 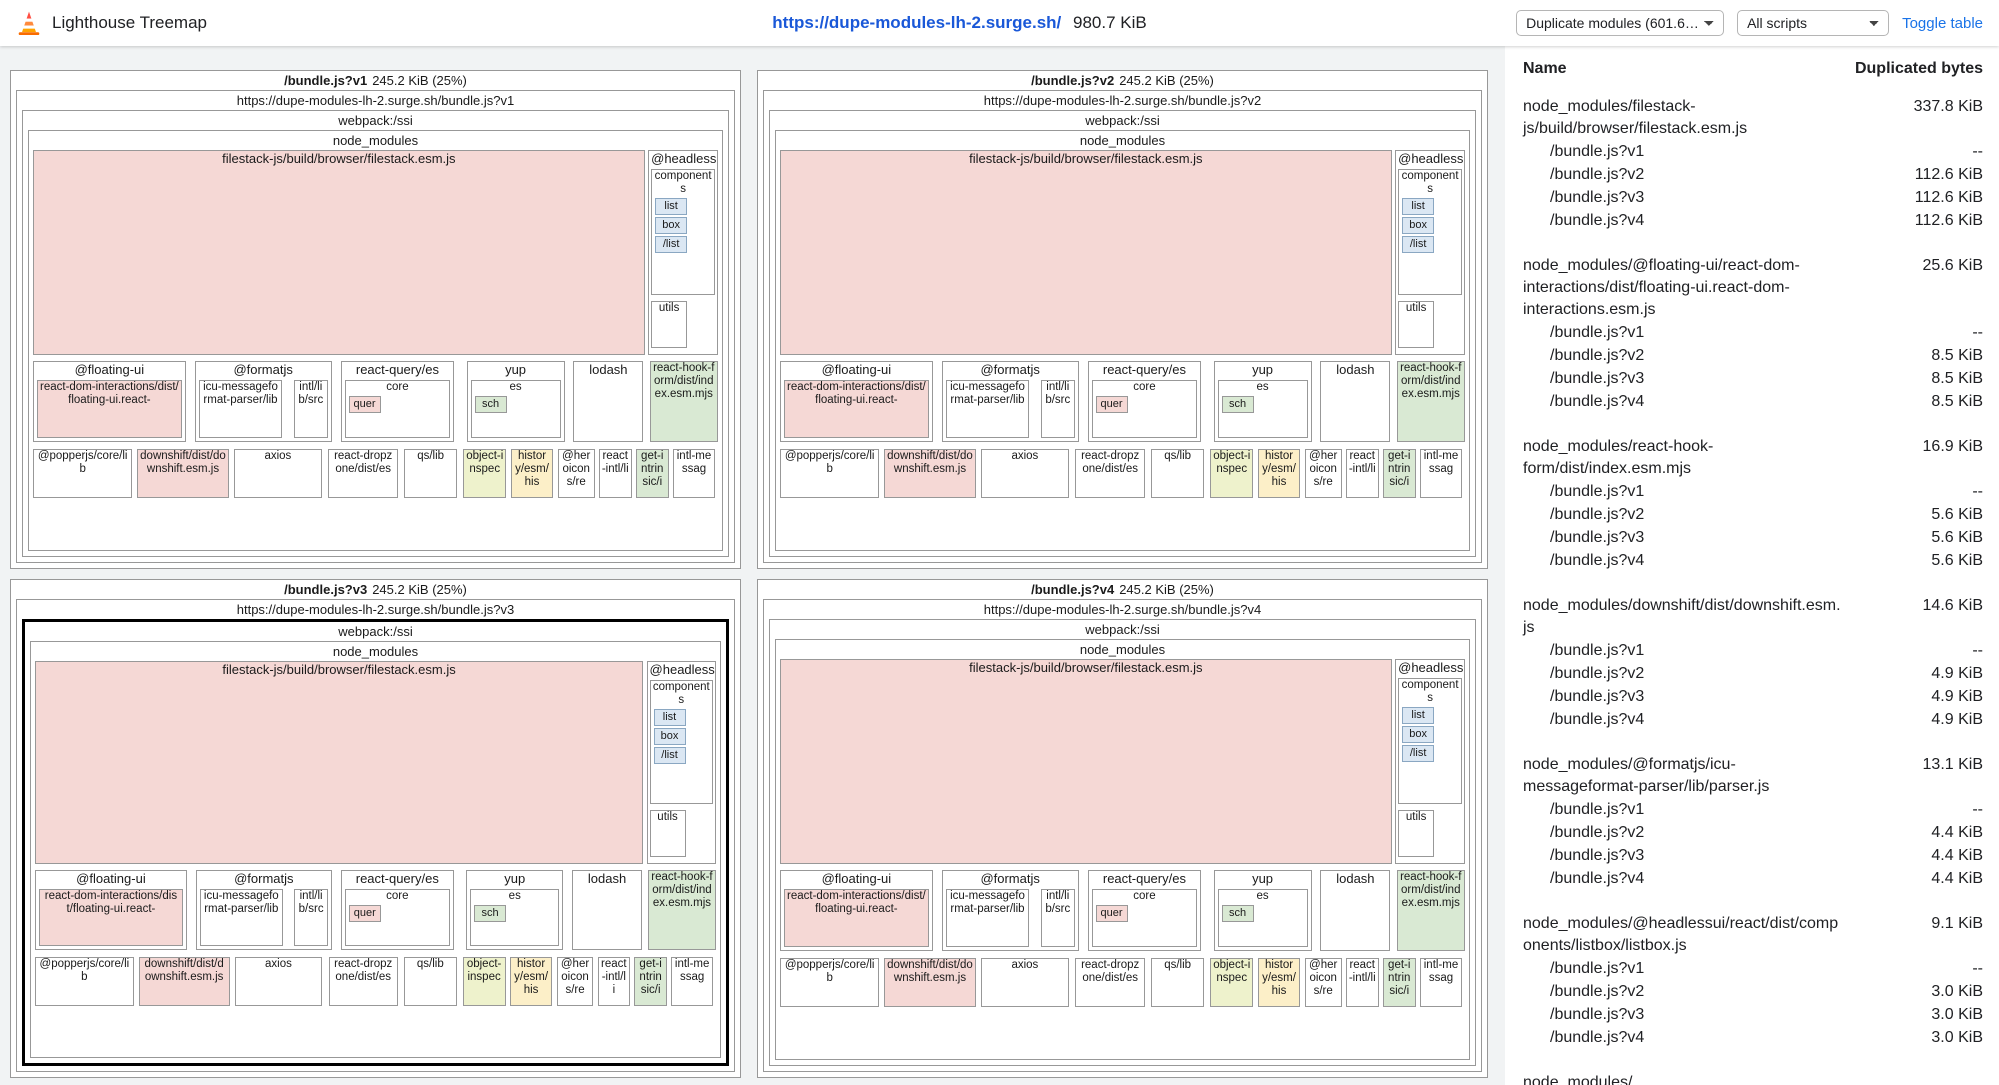 What do you see at coordinates (532, 474) in the screenshot?
I see `module-history: history/esm/his` at bounding box center [532, 474].